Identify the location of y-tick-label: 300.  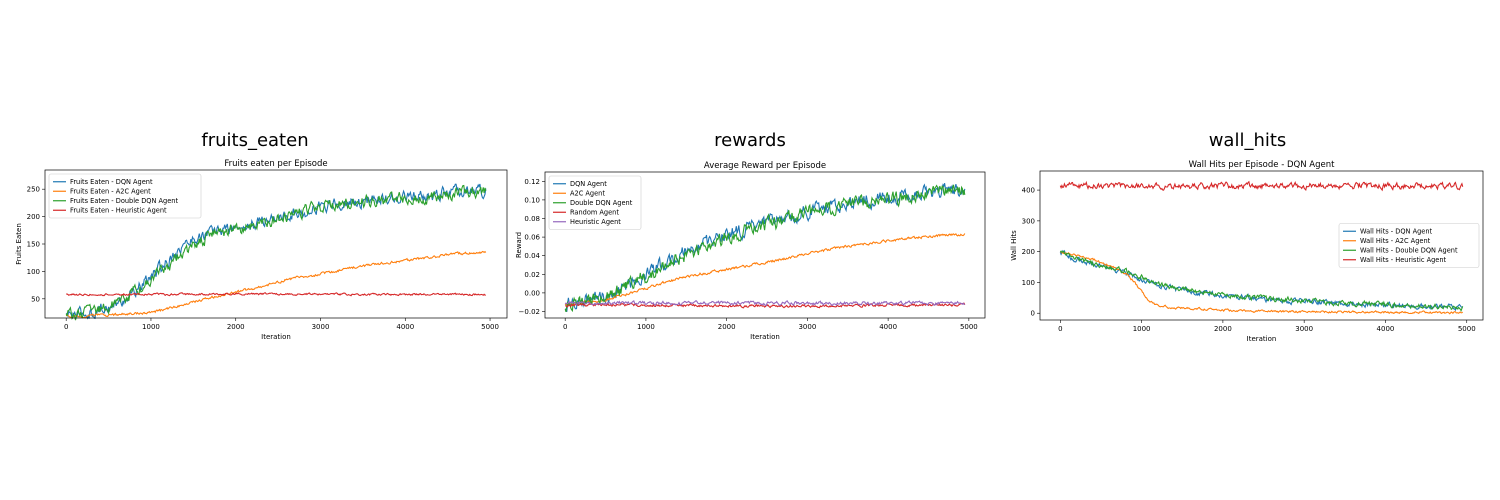
(1028, 221).